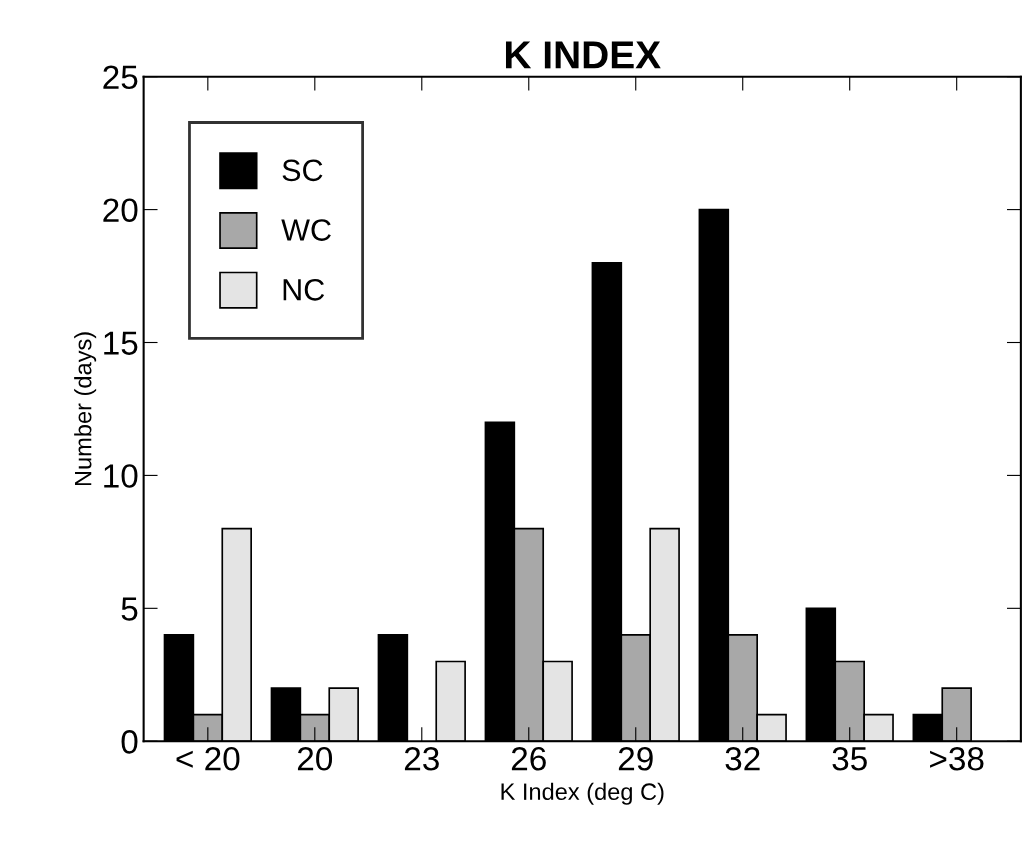 This screenshot has height=852, width=1026. I want to click on y-tick-label: 10, so click(121, 476).